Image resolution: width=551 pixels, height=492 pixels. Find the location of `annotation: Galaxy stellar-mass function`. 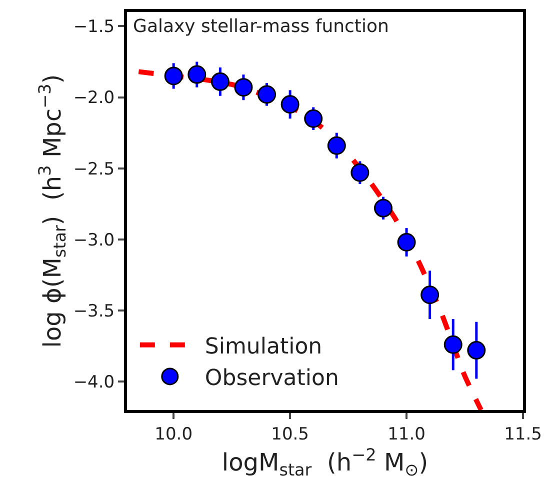

annotation: Galaxy stellar-mass function is located at coordinates (261, 26).